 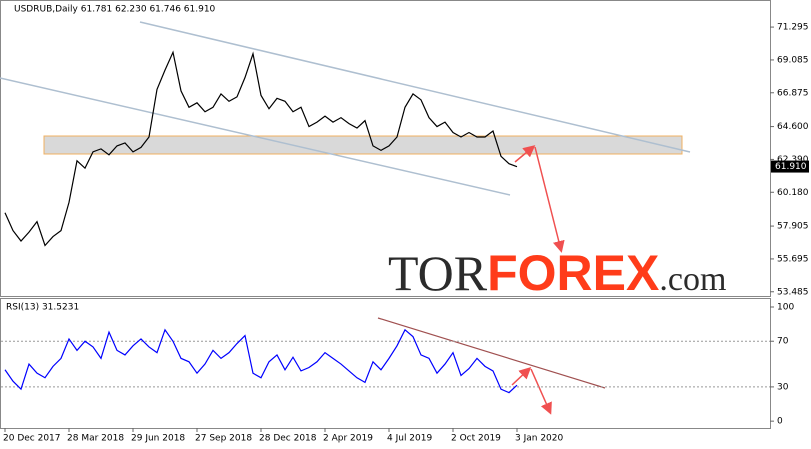 What do you see at coordinates (783, 342) in the screenshot?
I see `y-tick-label: 70` at bounding box center [783, 342].